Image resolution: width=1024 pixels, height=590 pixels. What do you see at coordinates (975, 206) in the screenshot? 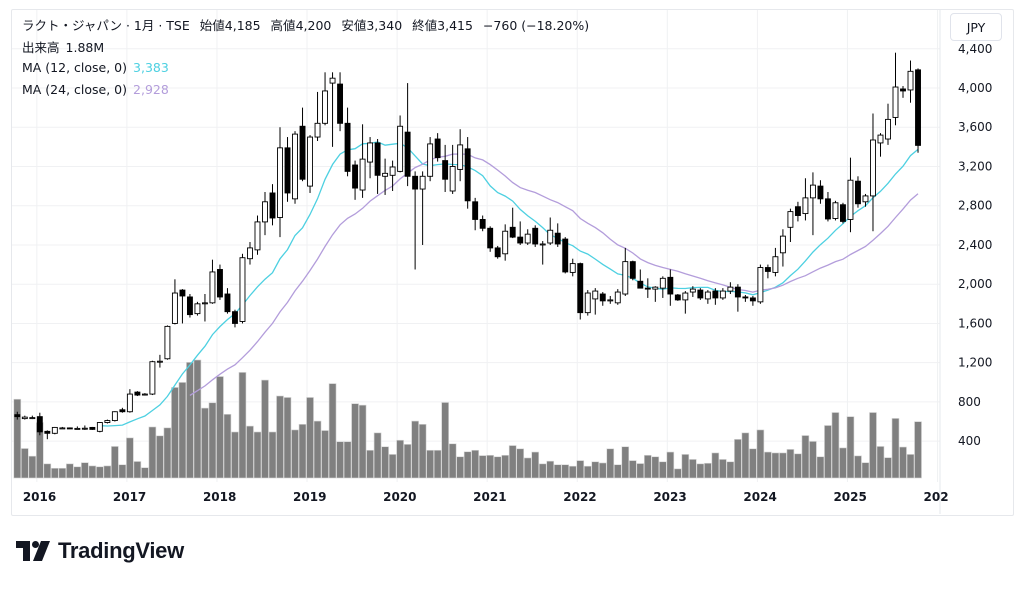
I see `price-tick-label: 2,800` at bounding box center [975, 206].